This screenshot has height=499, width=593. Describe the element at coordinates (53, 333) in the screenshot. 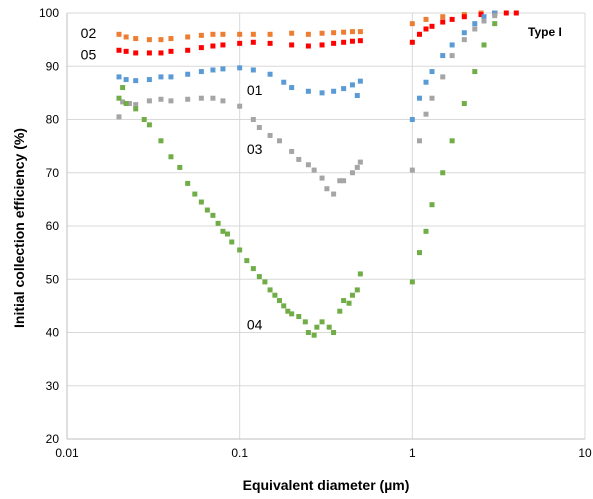

I see `y-tick-label: 40` at that location.